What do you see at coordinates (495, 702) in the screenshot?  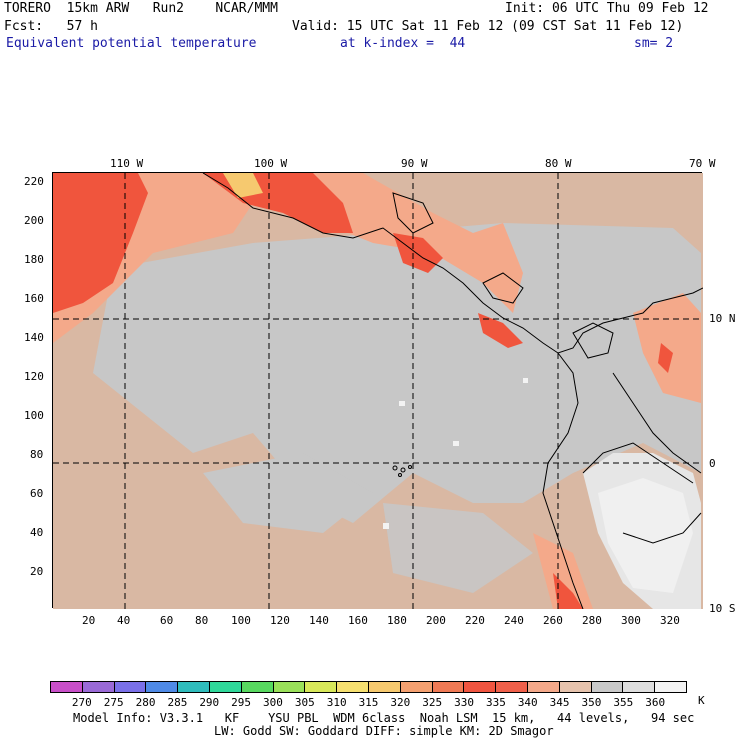 I see `colorbar-label: 335` at bounding box center [495, 702].